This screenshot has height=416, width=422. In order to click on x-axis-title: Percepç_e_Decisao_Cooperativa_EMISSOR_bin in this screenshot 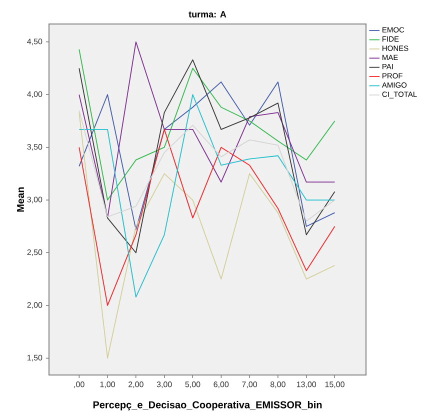, I will do `click(207, 405)`.